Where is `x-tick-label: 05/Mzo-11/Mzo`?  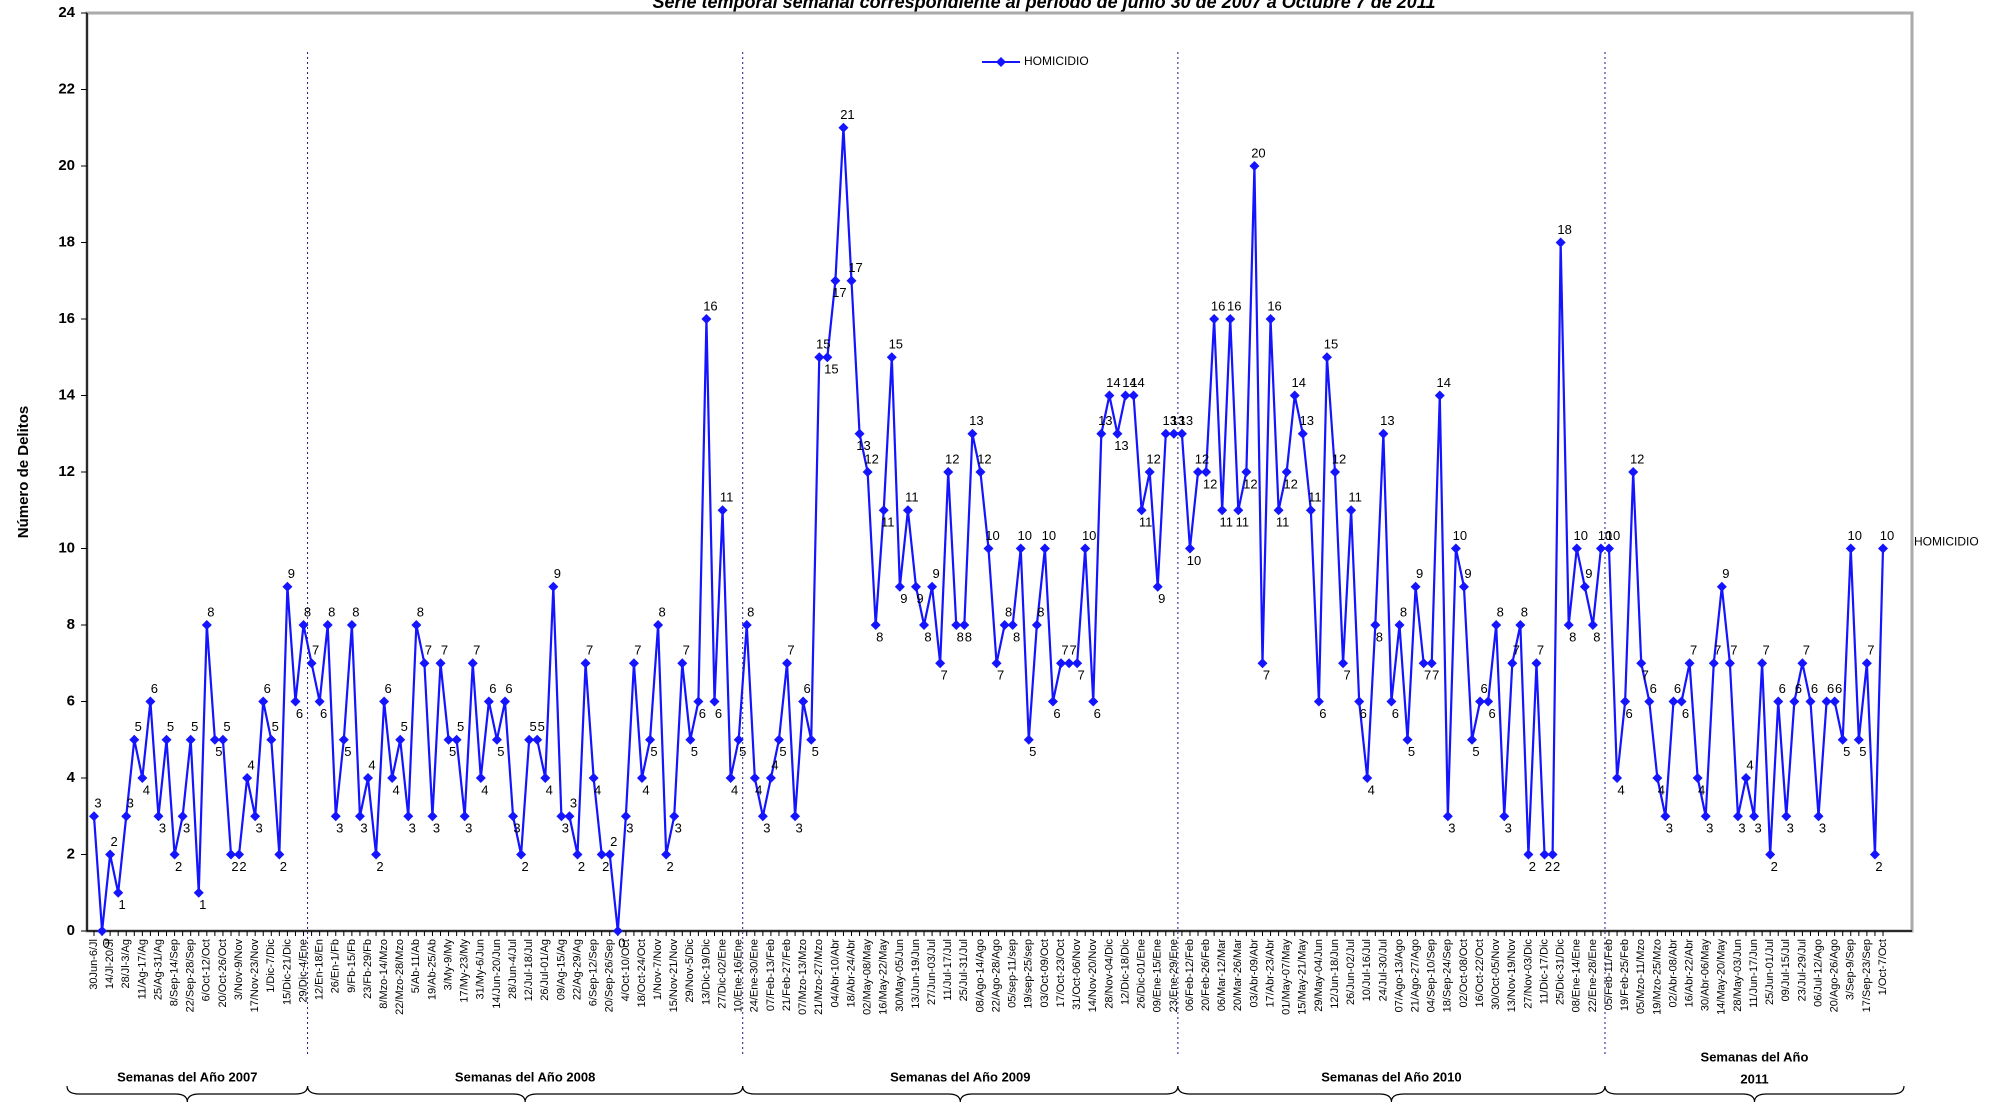
x-tick-label: 05/Mzo-11/Mzo is located at coordinates (1641, 976).